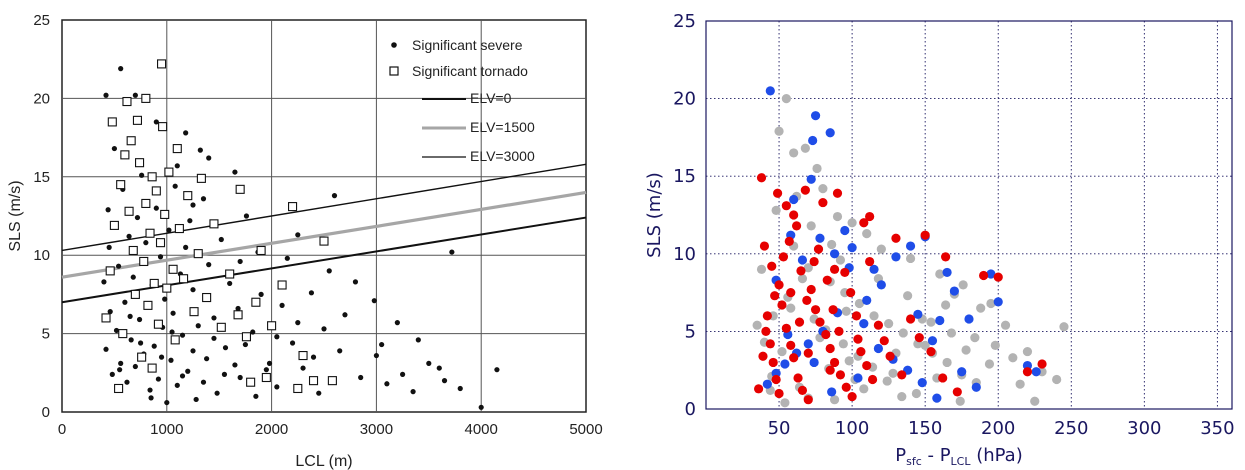 The image size is (1245, 470). Describe the element at coordinates (41, 20) in the screenshot. I see `left-y-tick-label: 25` at that location.